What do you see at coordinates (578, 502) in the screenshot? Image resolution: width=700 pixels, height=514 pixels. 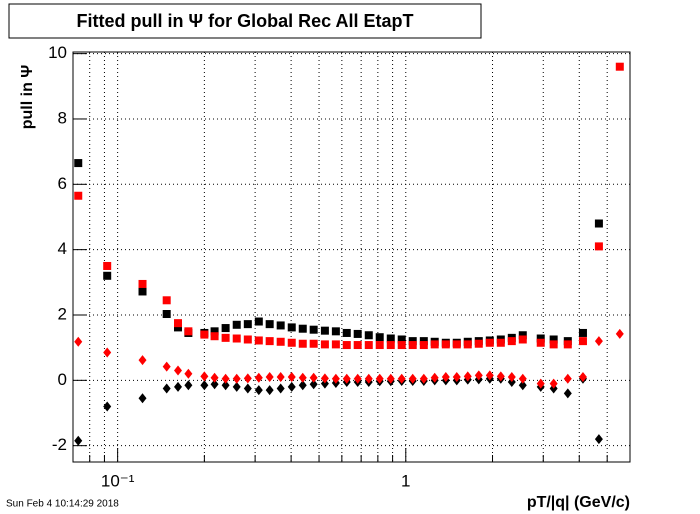 I see `x-axis-label: pT/|q| (GeV/c)` at bounding box center [578, 502].